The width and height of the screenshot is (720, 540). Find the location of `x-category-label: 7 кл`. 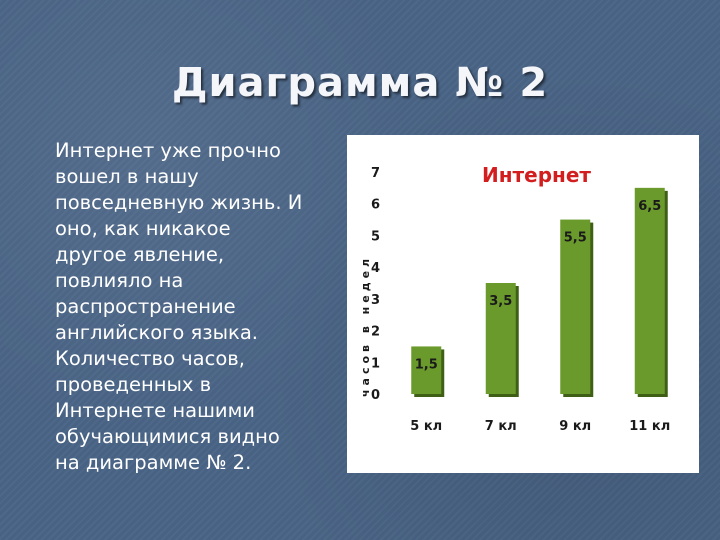

x-category-label: 7 кл is located at coordinates (501, 426).